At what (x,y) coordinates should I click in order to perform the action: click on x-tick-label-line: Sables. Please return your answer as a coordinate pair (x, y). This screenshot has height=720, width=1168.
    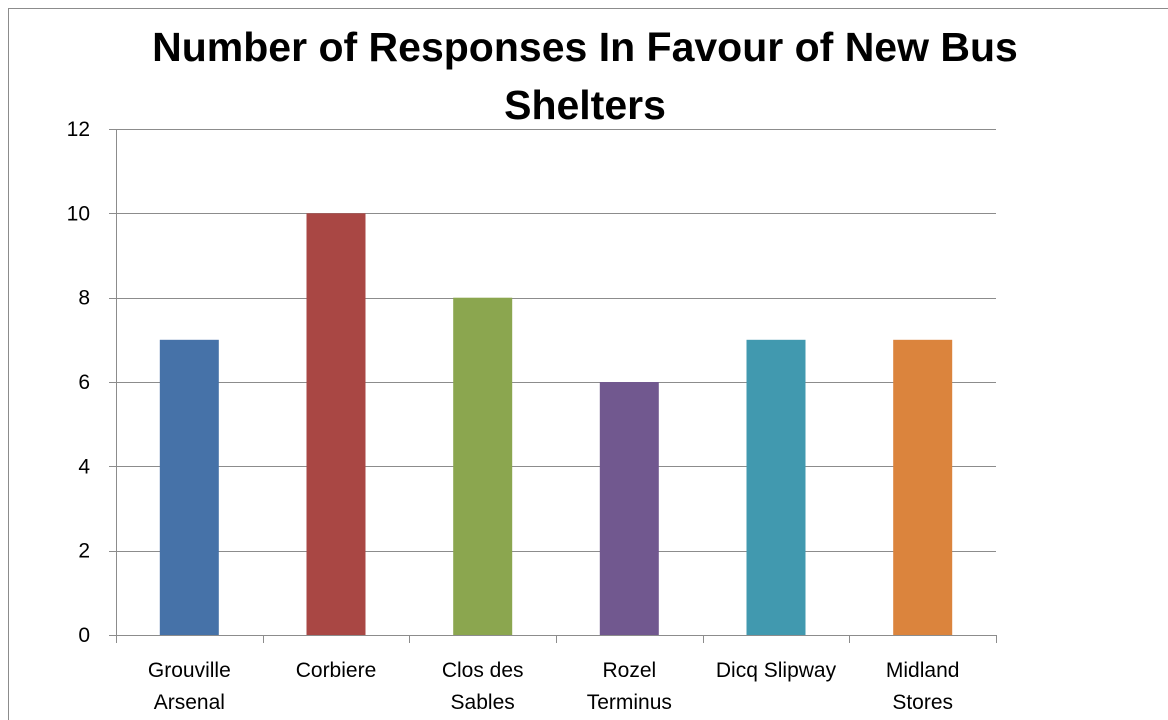
    Looking at the image, I should click on (483, 702).